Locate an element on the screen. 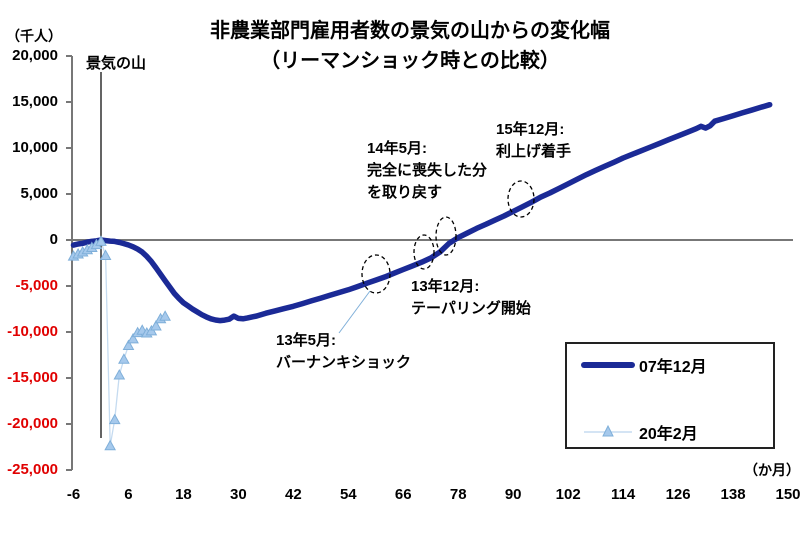 The image size is (800, 533). peak-annotation-label: 景気の山 is located at coordinates (116, 63).